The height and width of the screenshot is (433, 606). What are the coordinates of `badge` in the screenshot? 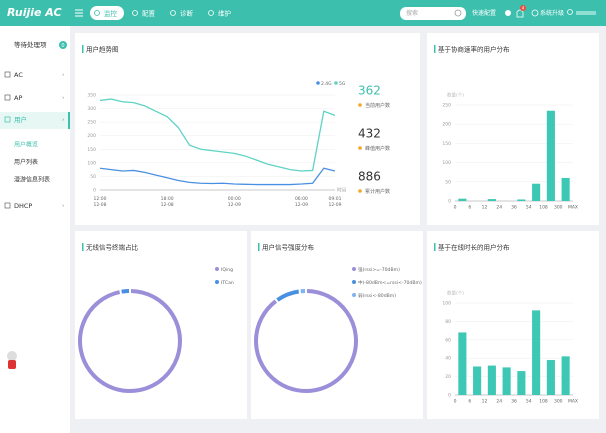 It's located at (523, 8).